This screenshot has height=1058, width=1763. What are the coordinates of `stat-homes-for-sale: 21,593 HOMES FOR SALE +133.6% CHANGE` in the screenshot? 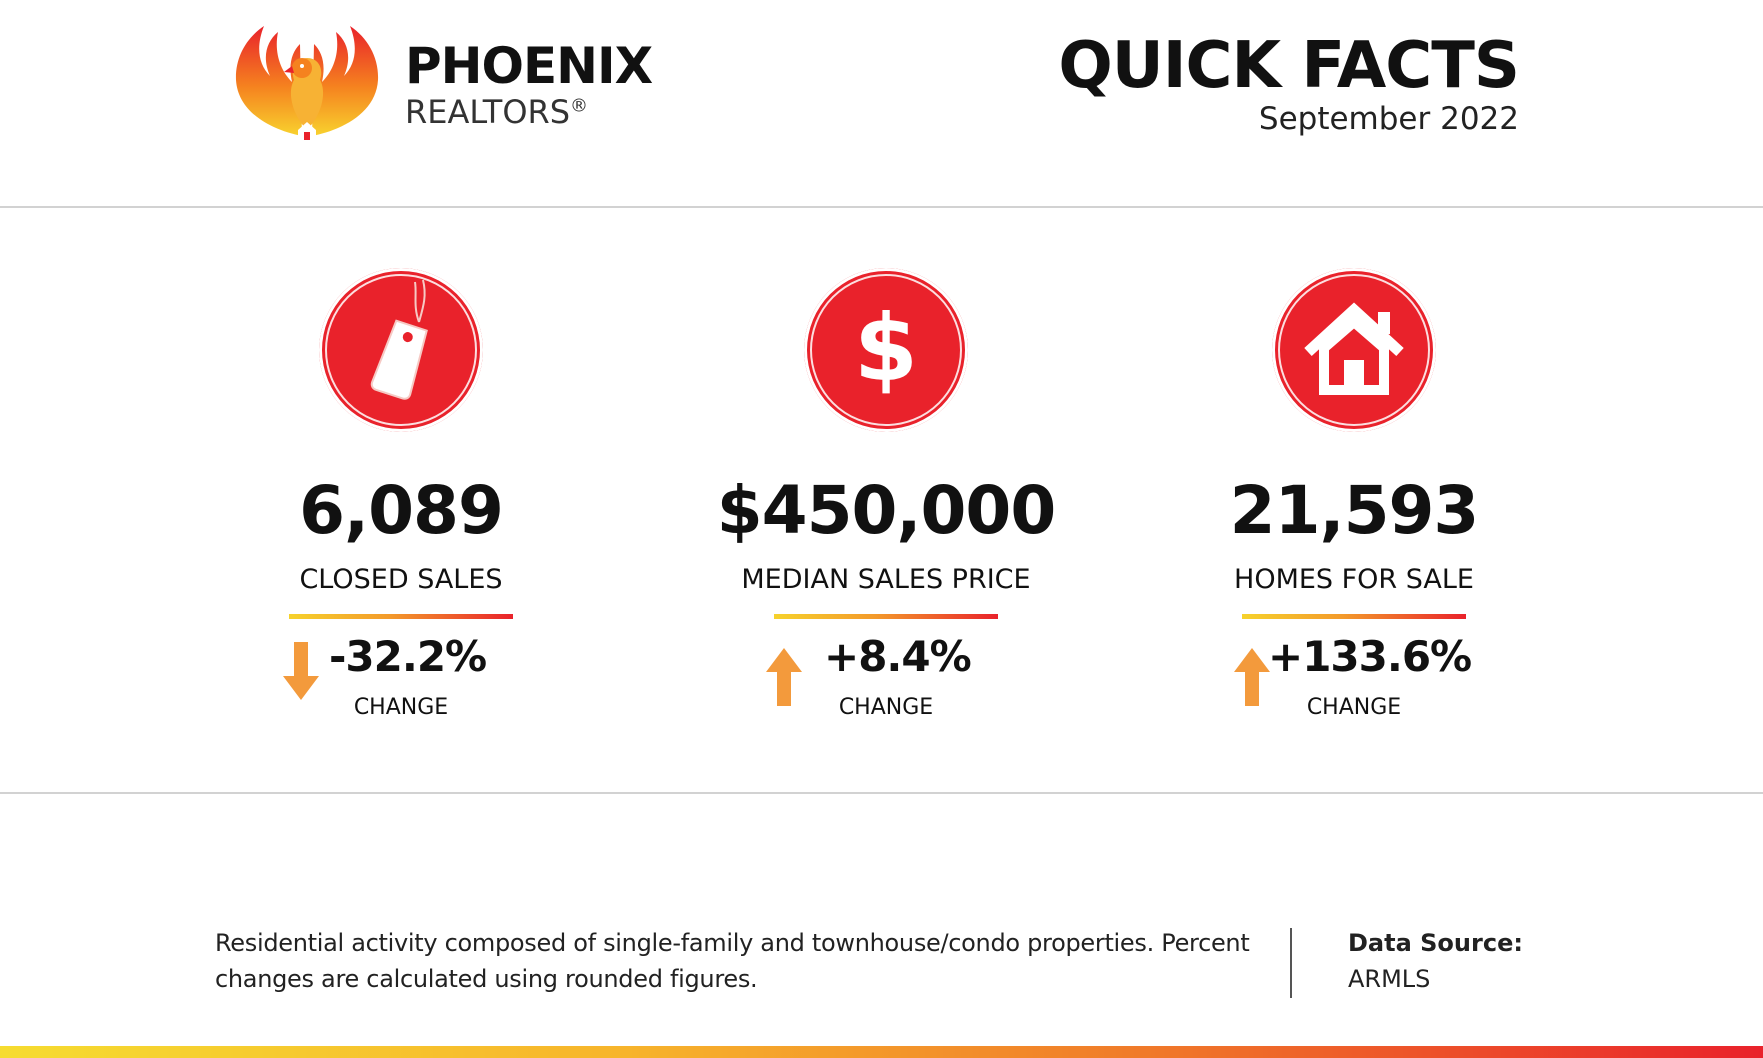 It's located at (1354, 503).